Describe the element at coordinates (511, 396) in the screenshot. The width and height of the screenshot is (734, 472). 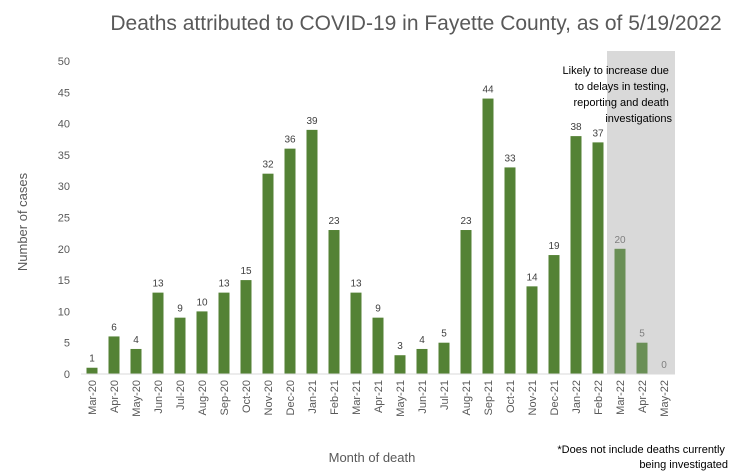
I see `x-tick-label: Oct-21` at that location.